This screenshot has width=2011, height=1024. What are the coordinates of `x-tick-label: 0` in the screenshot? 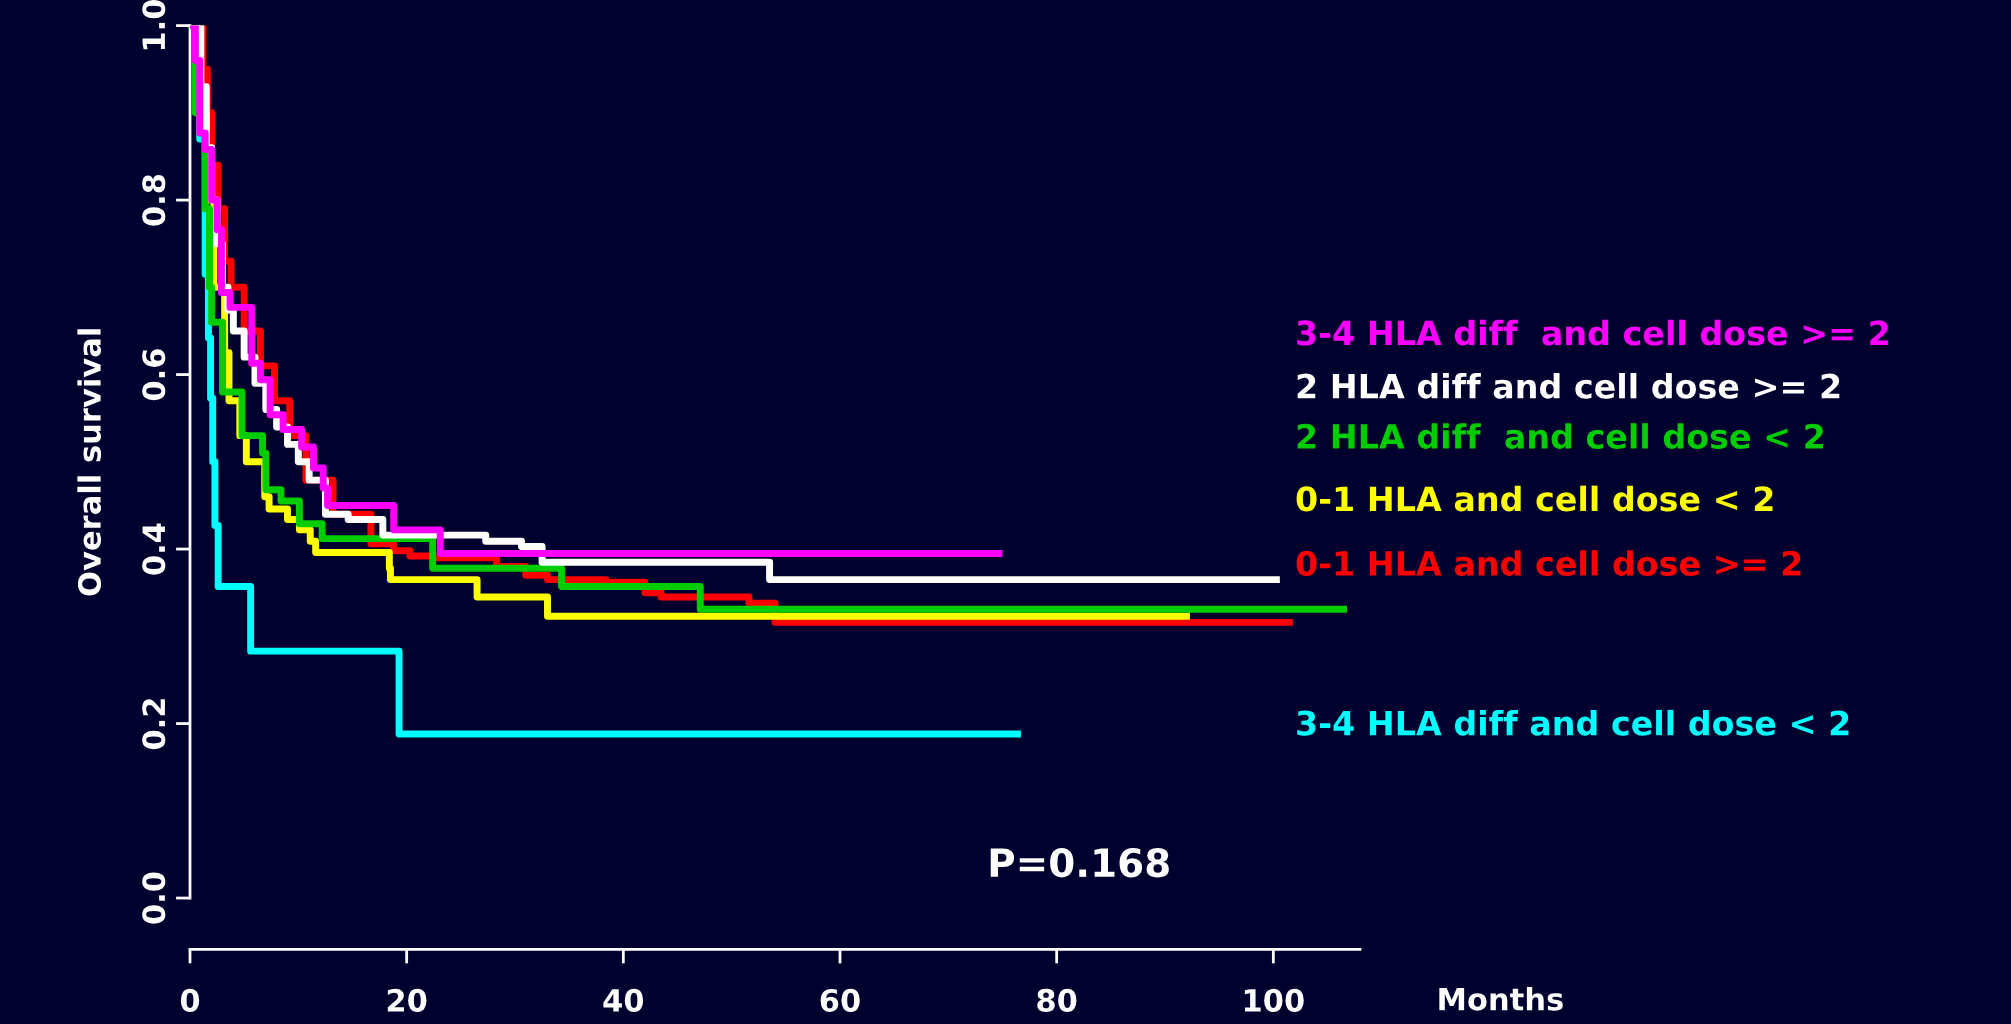 It's located at (190, 1000).